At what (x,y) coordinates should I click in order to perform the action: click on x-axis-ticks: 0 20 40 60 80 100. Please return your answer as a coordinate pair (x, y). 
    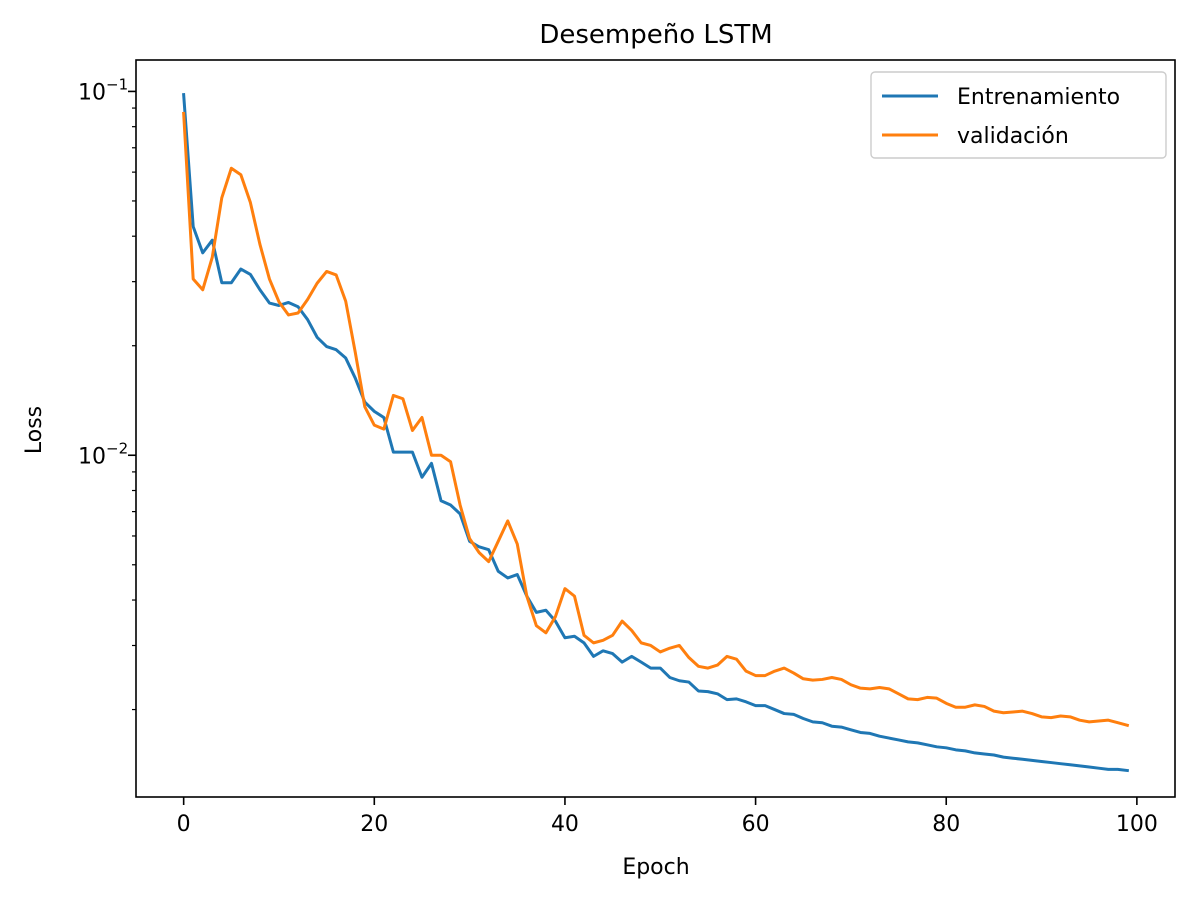
    Looking at the image, I should click on (667, 817).